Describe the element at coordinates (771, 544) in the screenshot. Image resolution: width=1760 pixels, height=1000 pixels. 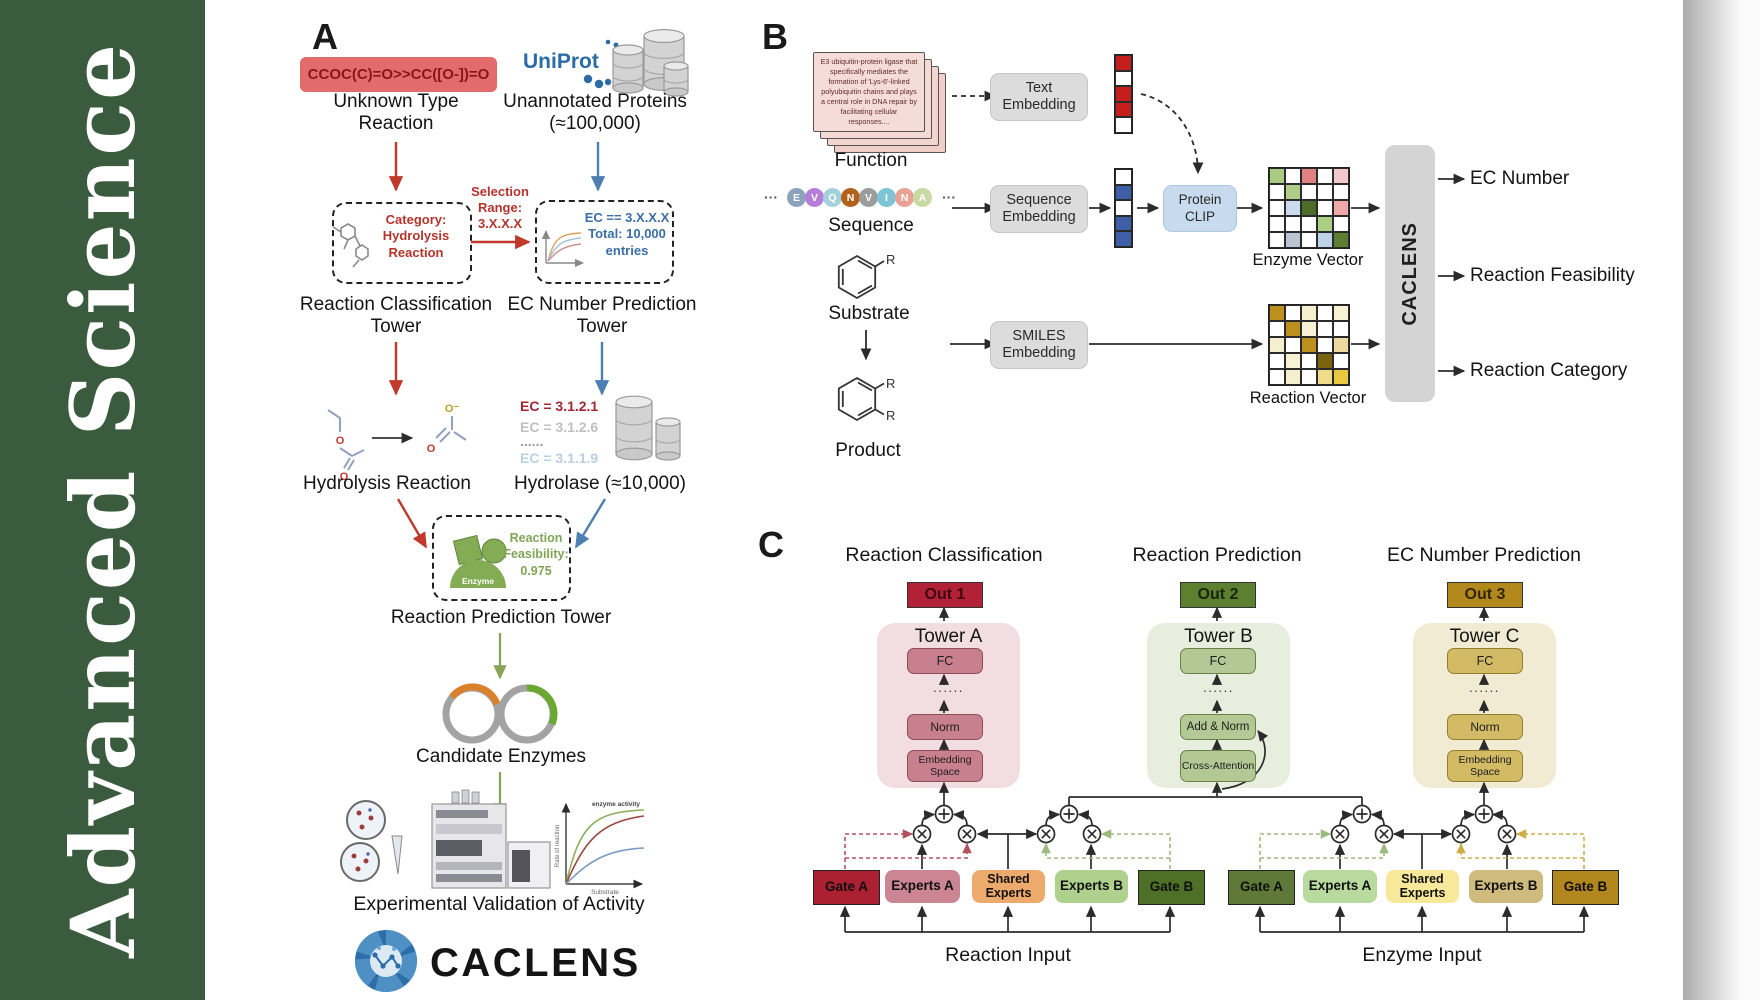
I see `panel-c-label: C` at that location.